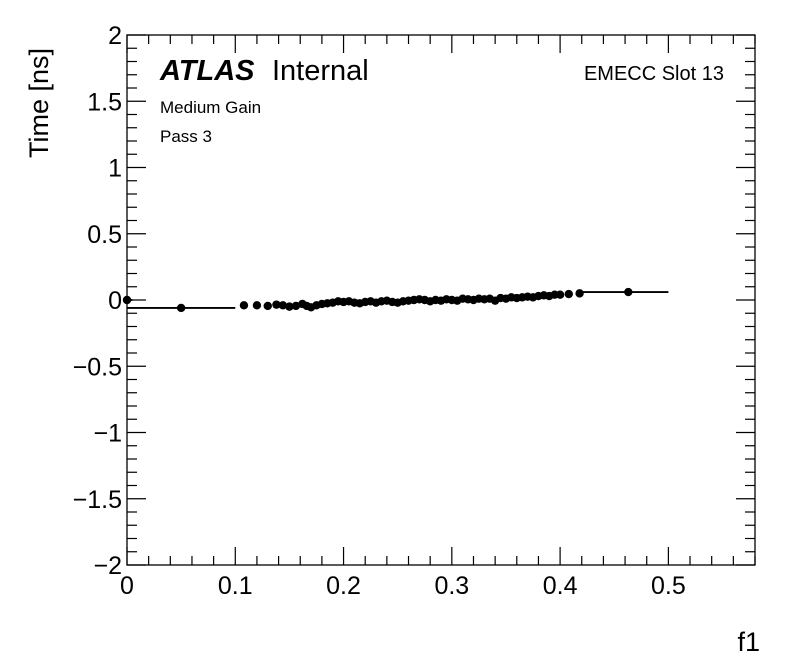  I want to click on y-tick-label: 2, so click(115, 36).